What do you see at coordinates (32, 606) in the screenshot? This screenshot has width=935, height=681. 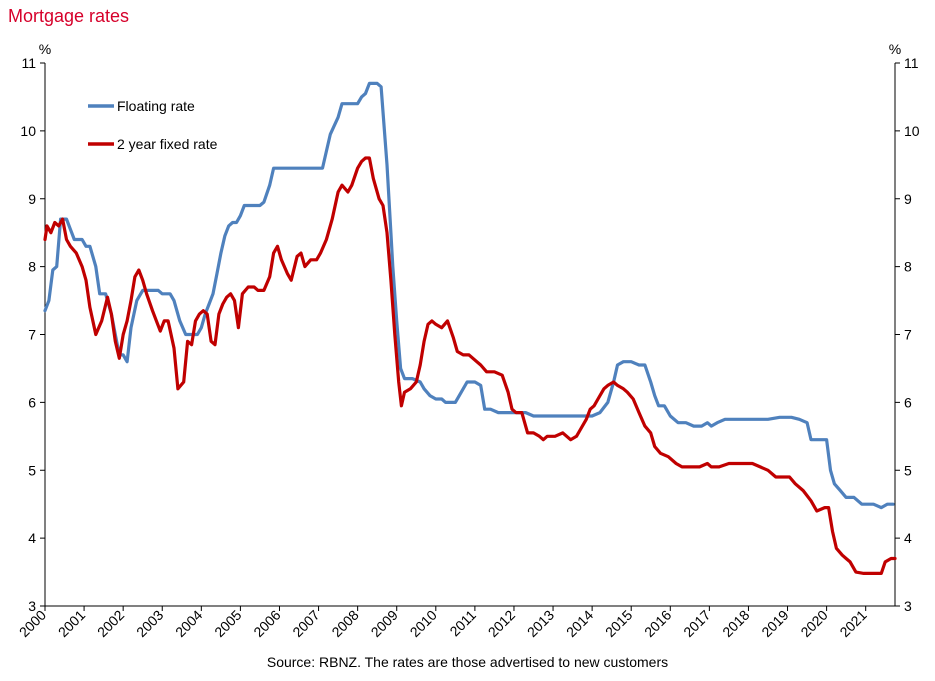 I see `y-tick-label-left: 3` at bounding box center [32, 606].